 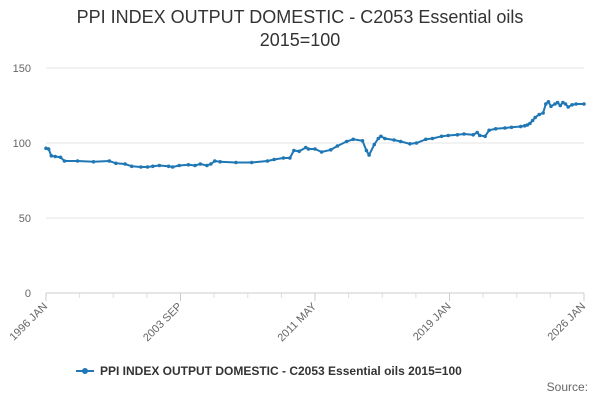 What do you see at coordinates (22, 69) in the screenshot?
I see `y-tick-label-150: 150` at bounding box center [22, 69].